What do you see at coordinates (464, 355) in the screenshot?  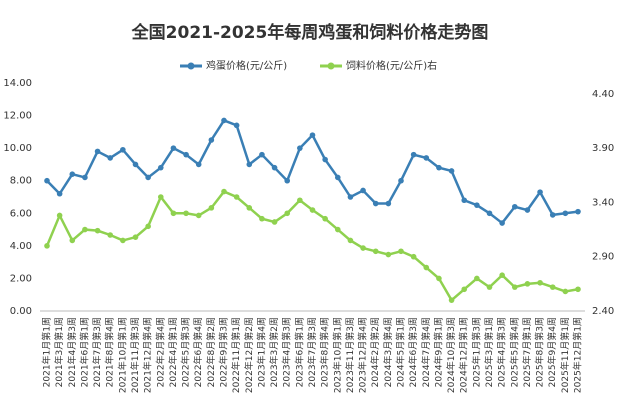 I see `x-tick-label: 2024年12月第1周` at bounding box center [464, 355].